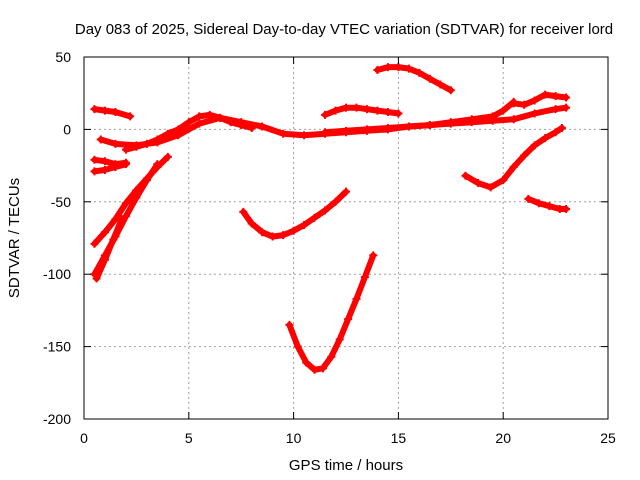 The height and width of the screenshot is (480, 640). I want to click on series-s8, so click(109, 249).